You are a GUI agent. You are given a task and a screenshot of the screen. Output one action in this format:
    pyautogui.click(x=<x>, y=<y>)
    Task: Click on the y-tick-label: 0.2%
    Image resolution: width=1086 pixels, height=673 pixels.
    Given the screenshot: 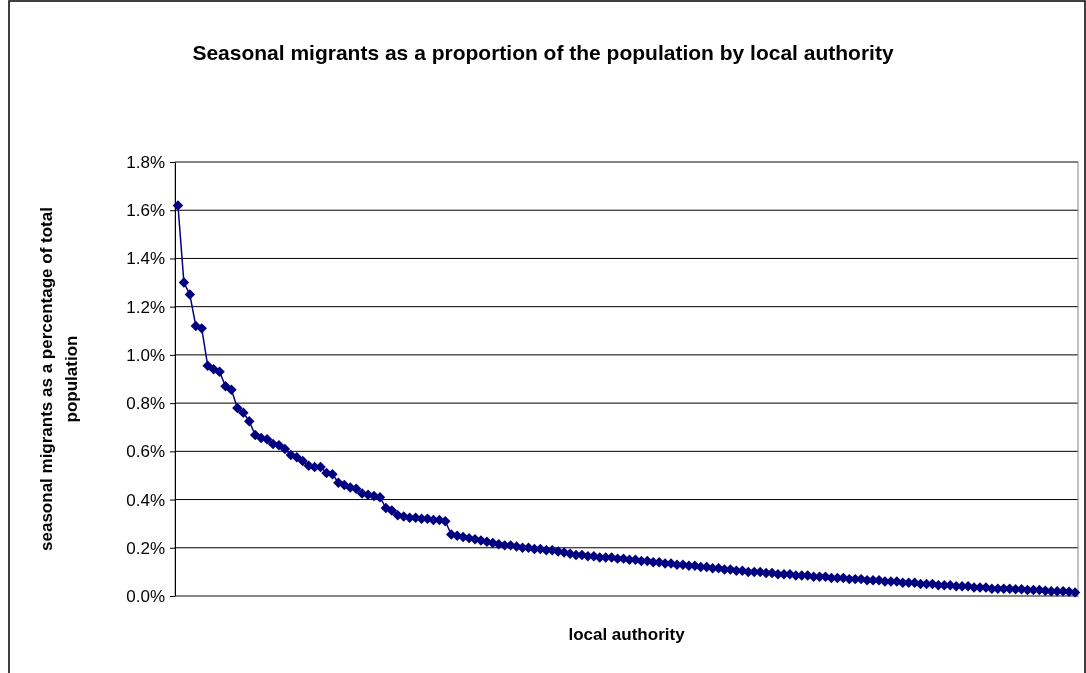 What is the action you would take?
    pyautogui.click(x=145, y=548)
    